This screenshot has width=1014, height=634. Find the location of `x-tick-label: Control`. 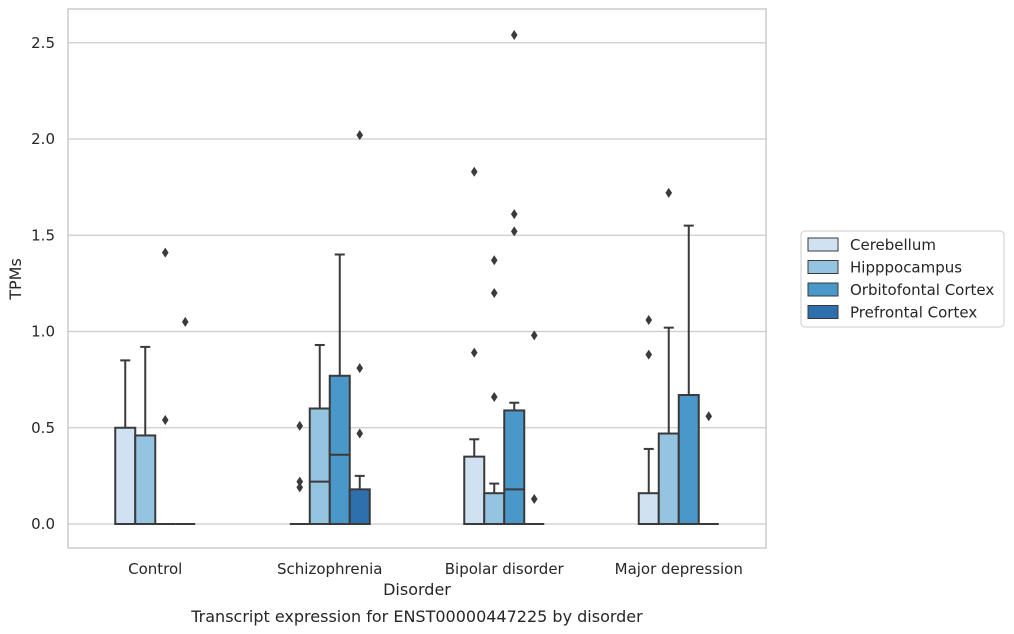

x-tick-label: Control is located at coordinates (155, 569).